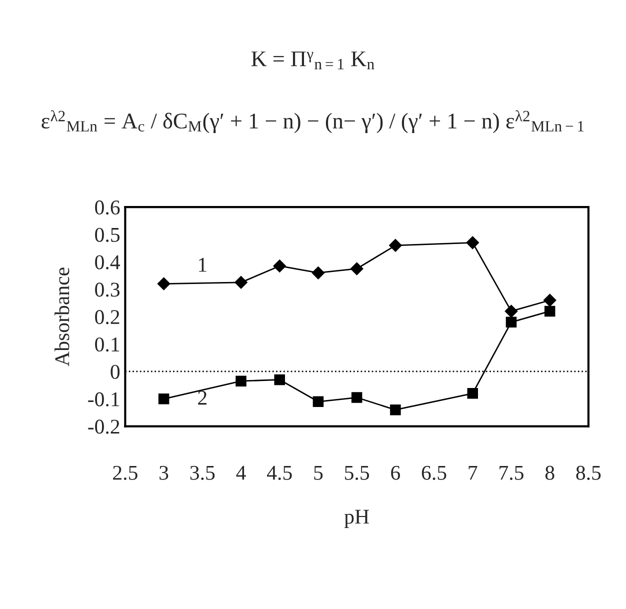 This screenshot has width=626, height=609. I want to click on x-tick-label: 6, so click(395, 473).